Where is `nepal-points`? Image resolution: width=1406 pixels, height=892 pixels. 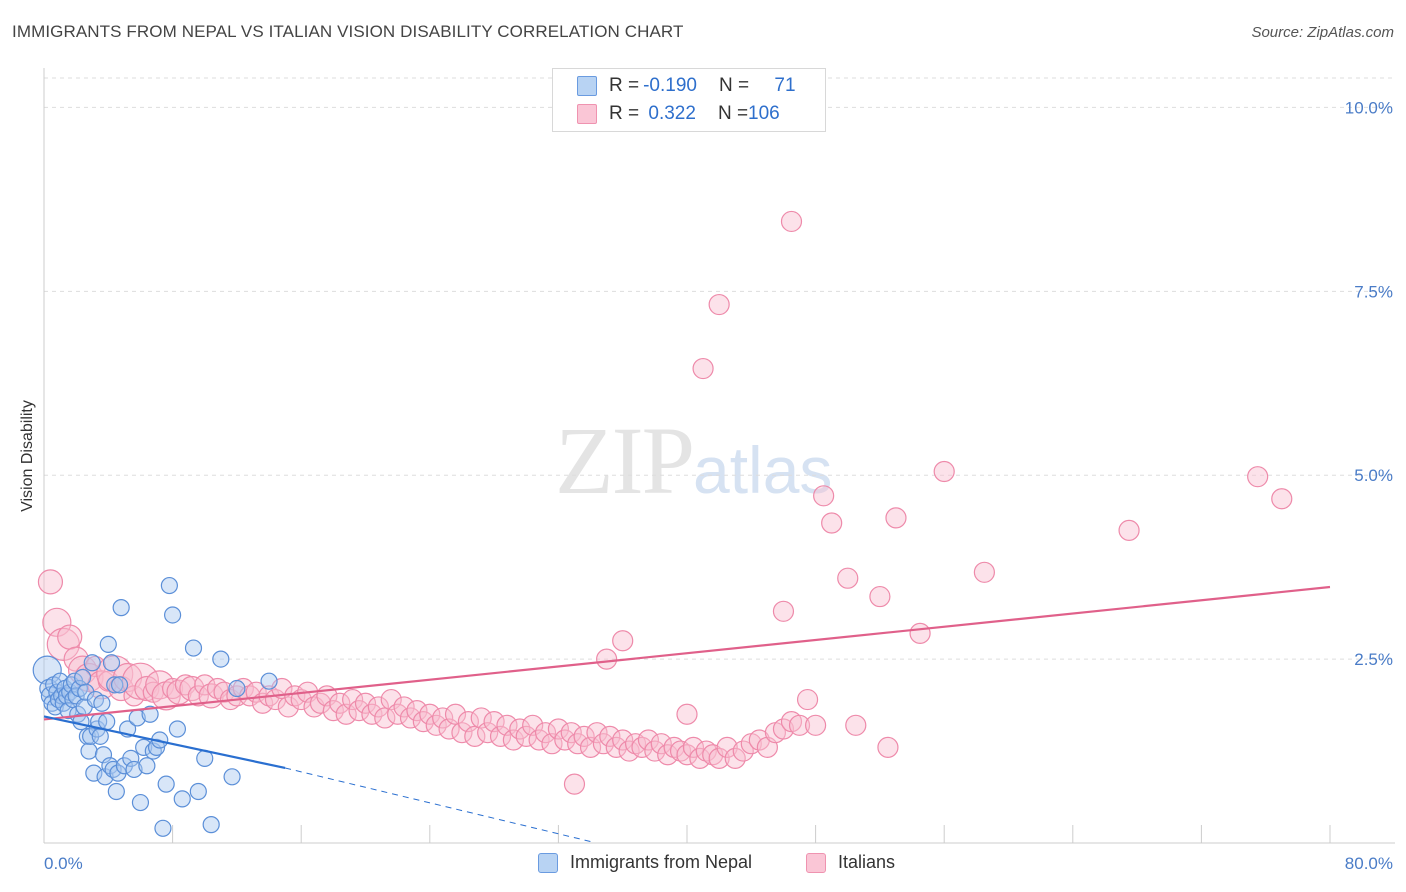 nepal-points is located at coordinates (155, 706).